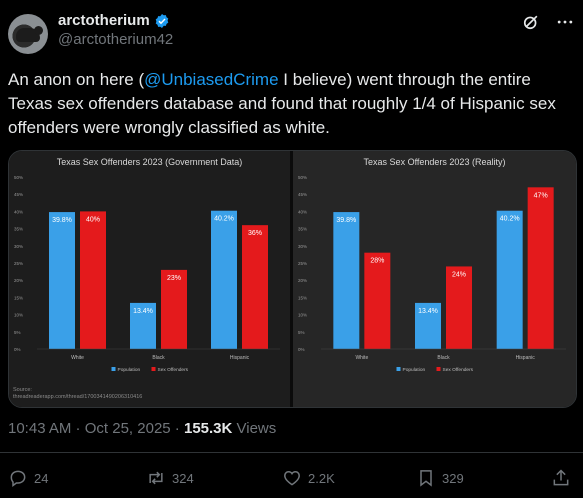 The image size is (583, 498). Describe the element at coordinates (41, 478) in the screenshot. I see `reply-count: 24` at that location.